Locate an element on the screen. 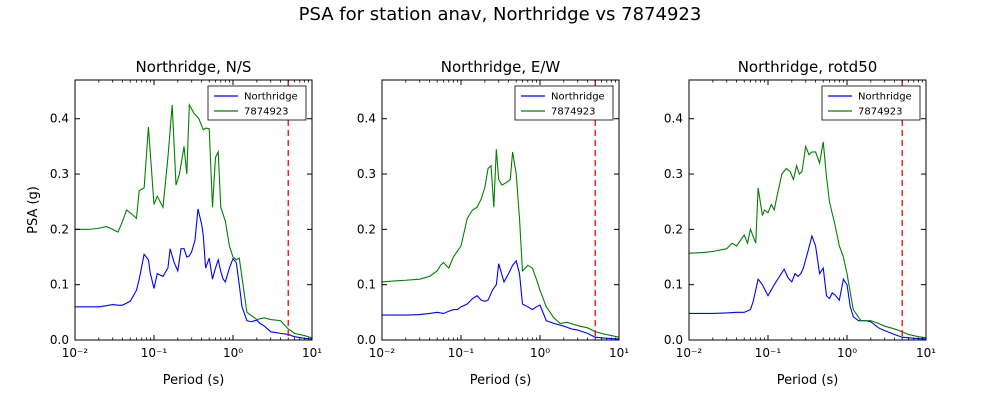 The height and width of the screenshot is (400, 1000). chart-title: Northridge, E/W is located at coordinates (501, 67).